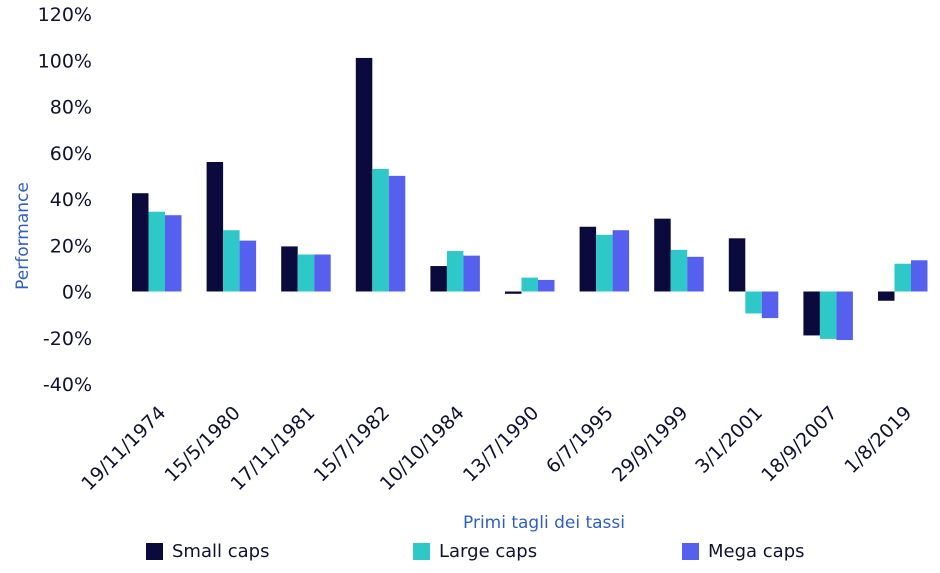  Describe the element at coordinates (23, 236) in the screenshot. I see `y-axis-title: Performance` at that location.